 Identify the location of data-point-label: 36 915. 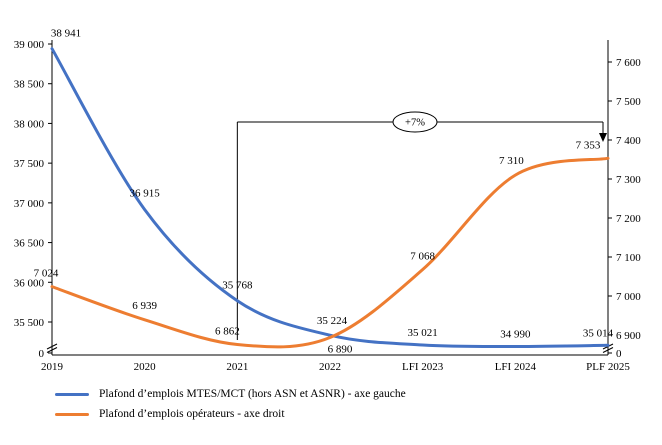
(145, 194).